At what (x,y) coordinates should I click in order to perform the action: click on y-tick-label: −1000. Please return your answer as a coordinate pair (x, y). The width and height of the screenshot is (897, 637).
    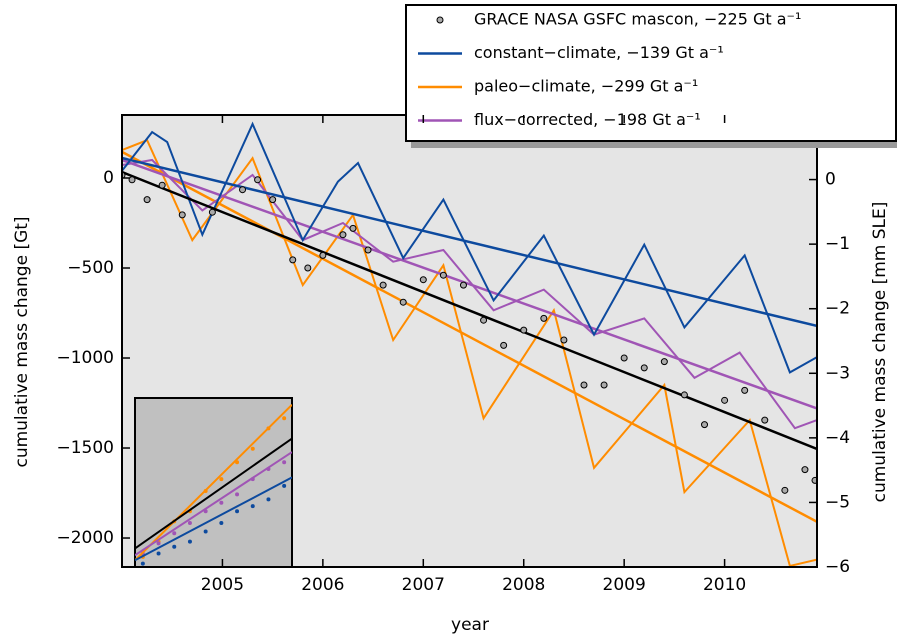
    Looking at the image, I should click on (85, 358).